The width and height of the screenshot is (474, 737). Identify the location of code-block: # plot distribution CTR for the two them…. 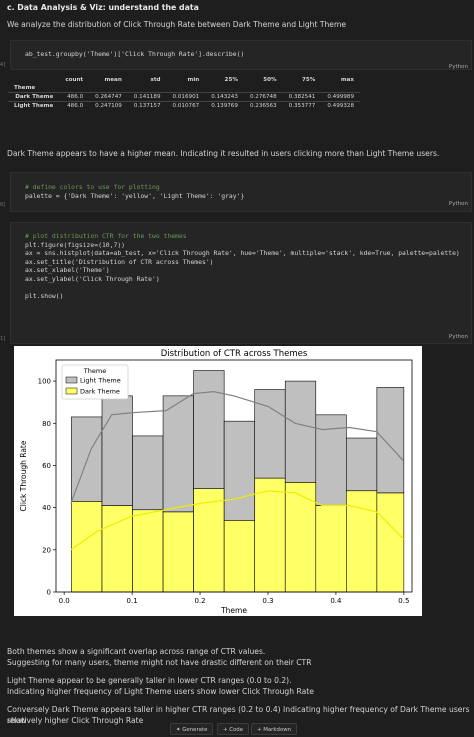
(242, 266).